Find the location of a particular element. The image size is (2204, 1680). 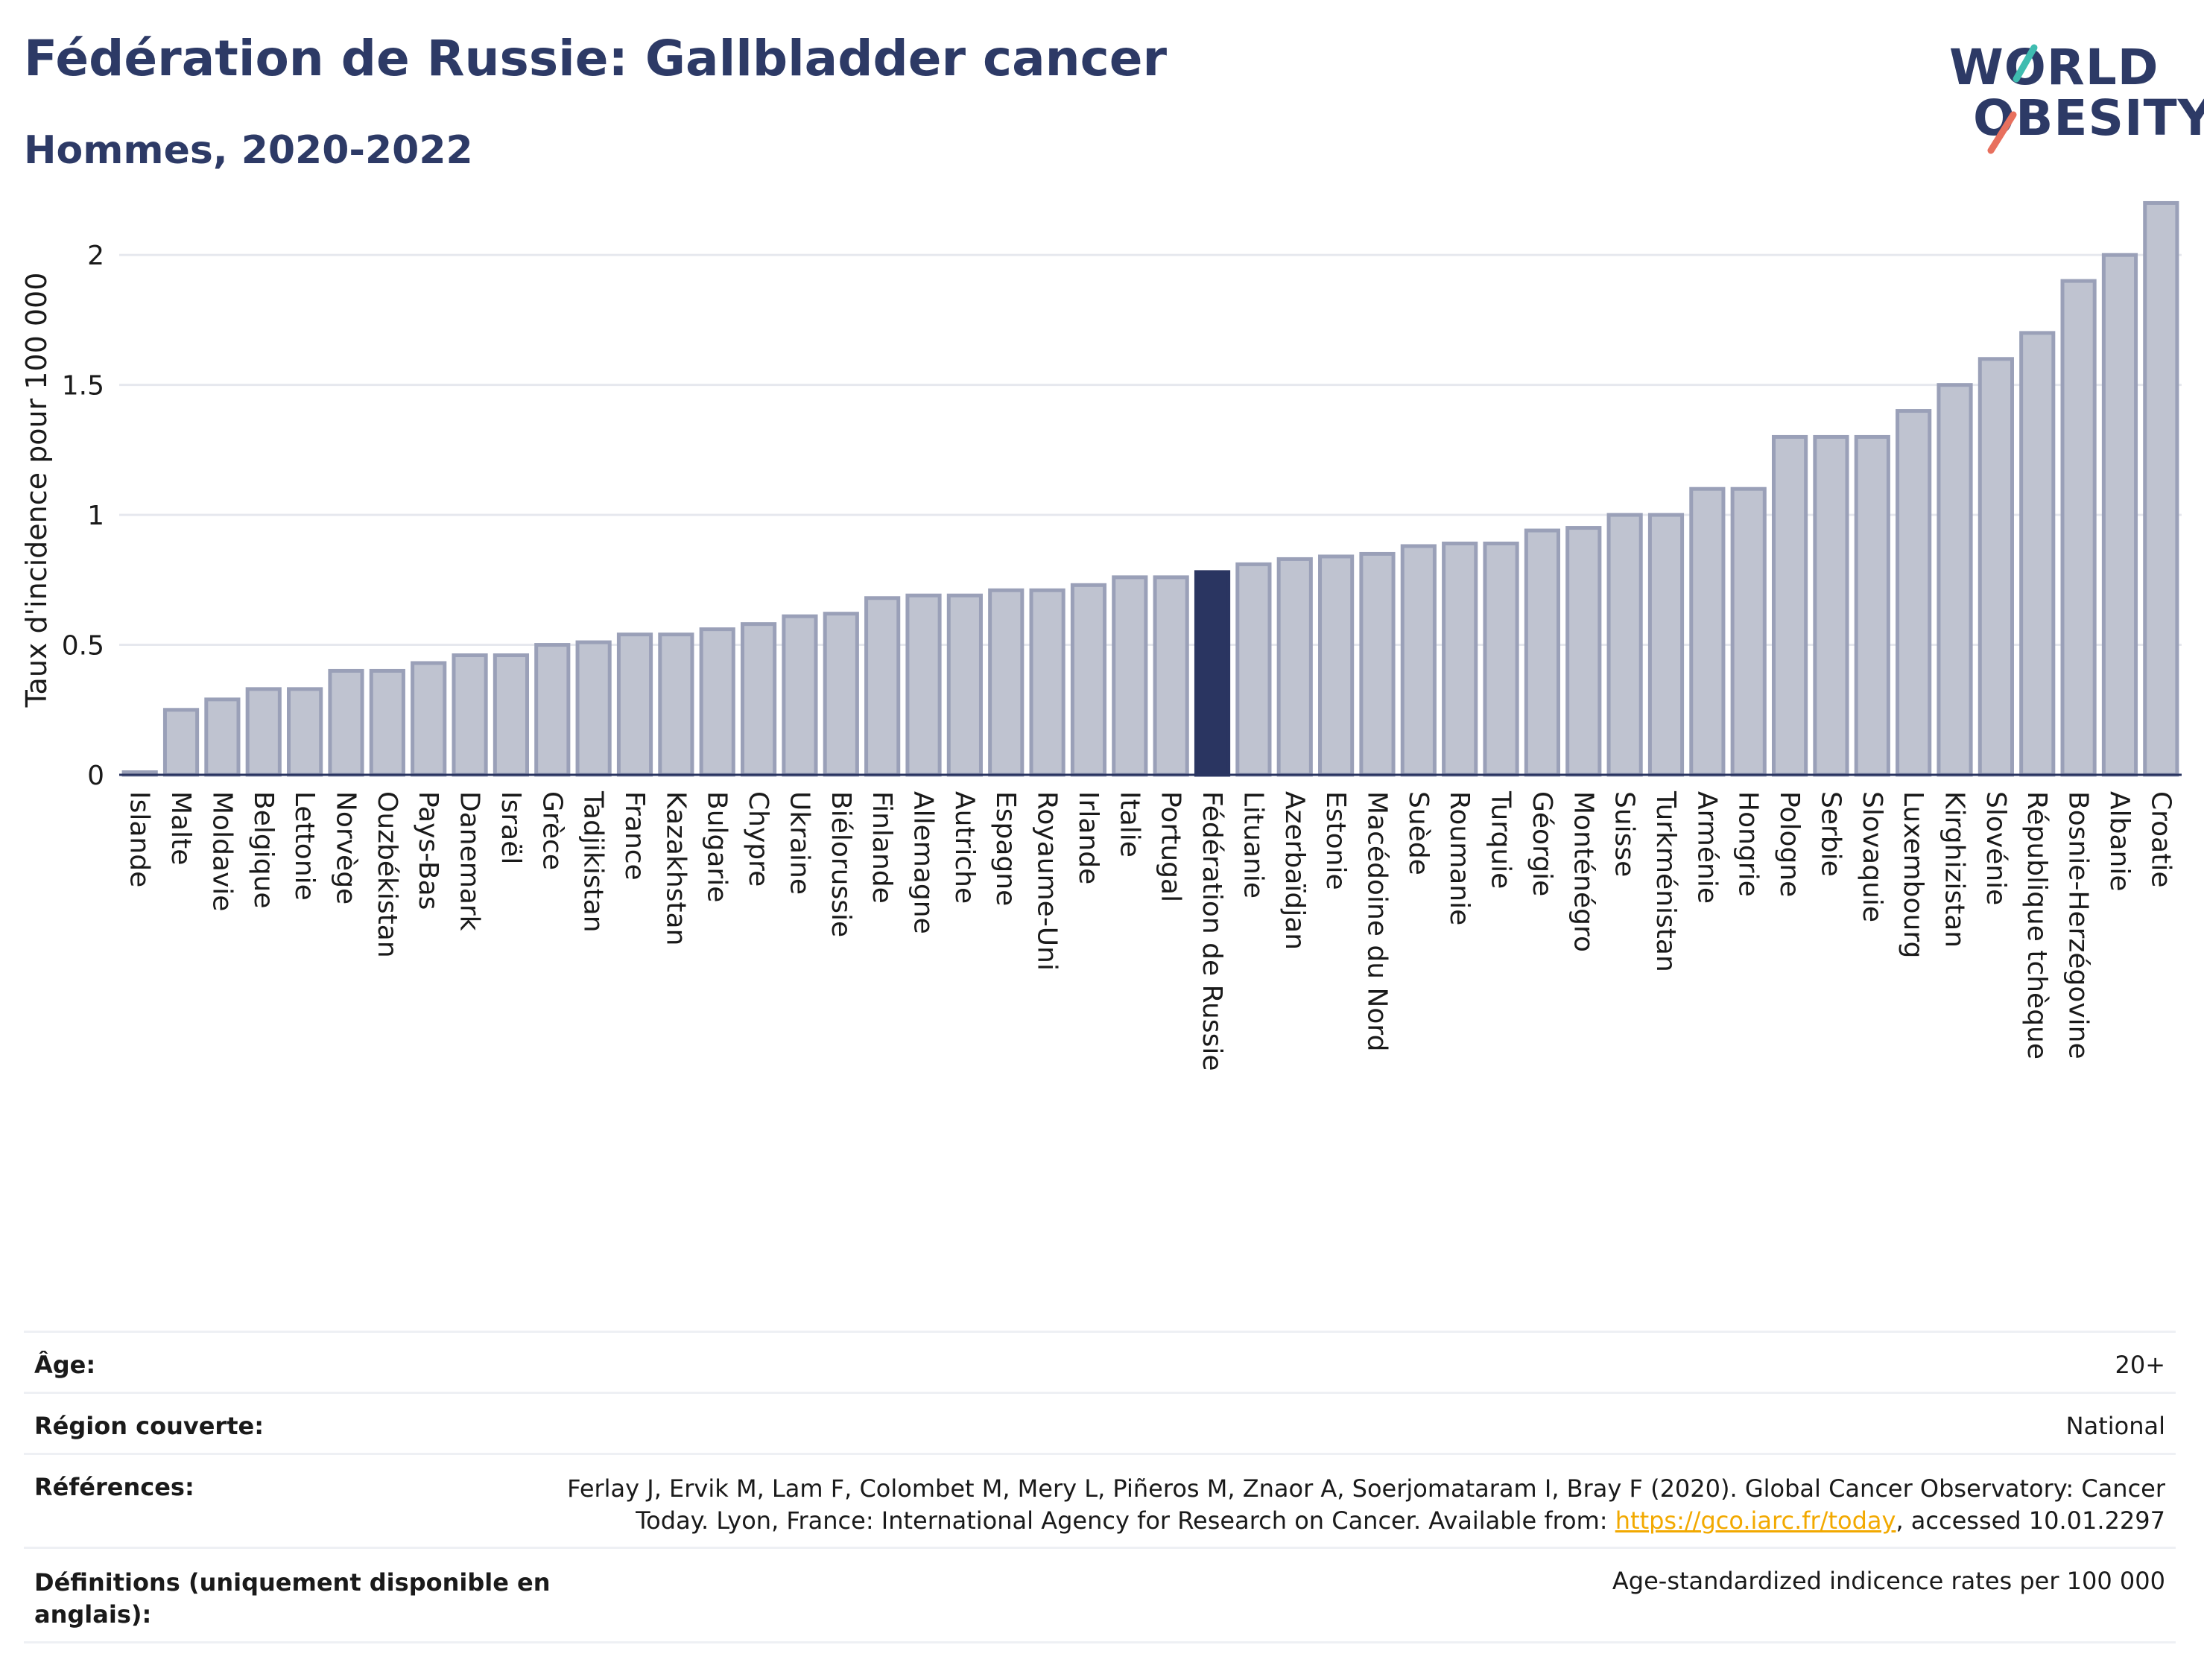

x-tick-label: Italie is located at coordinates (1129, 824).